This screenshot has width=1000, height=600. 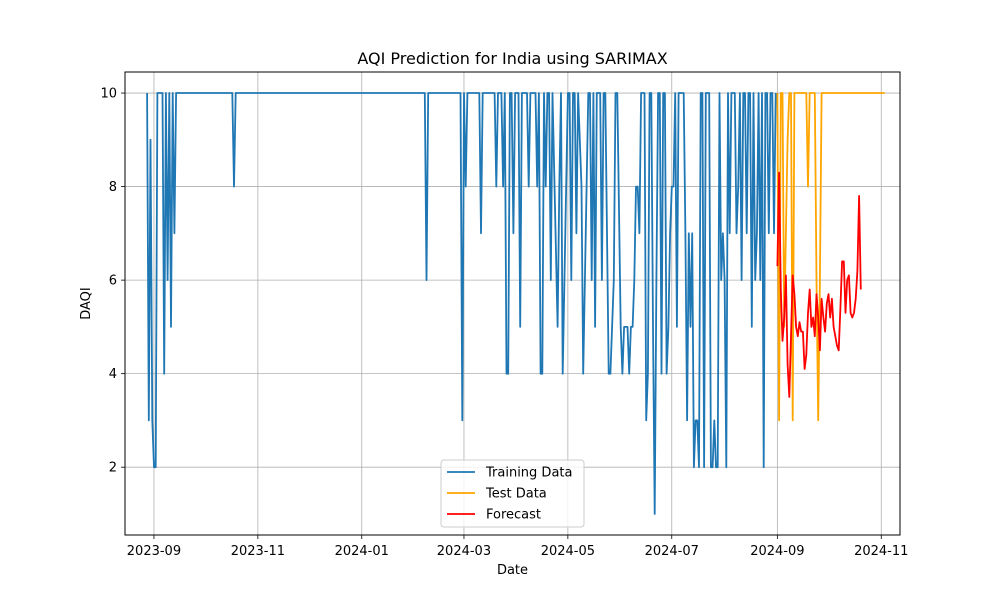 I want to click on legend-items: Training Data Test Data Forecast, so click(x=509, y=494).